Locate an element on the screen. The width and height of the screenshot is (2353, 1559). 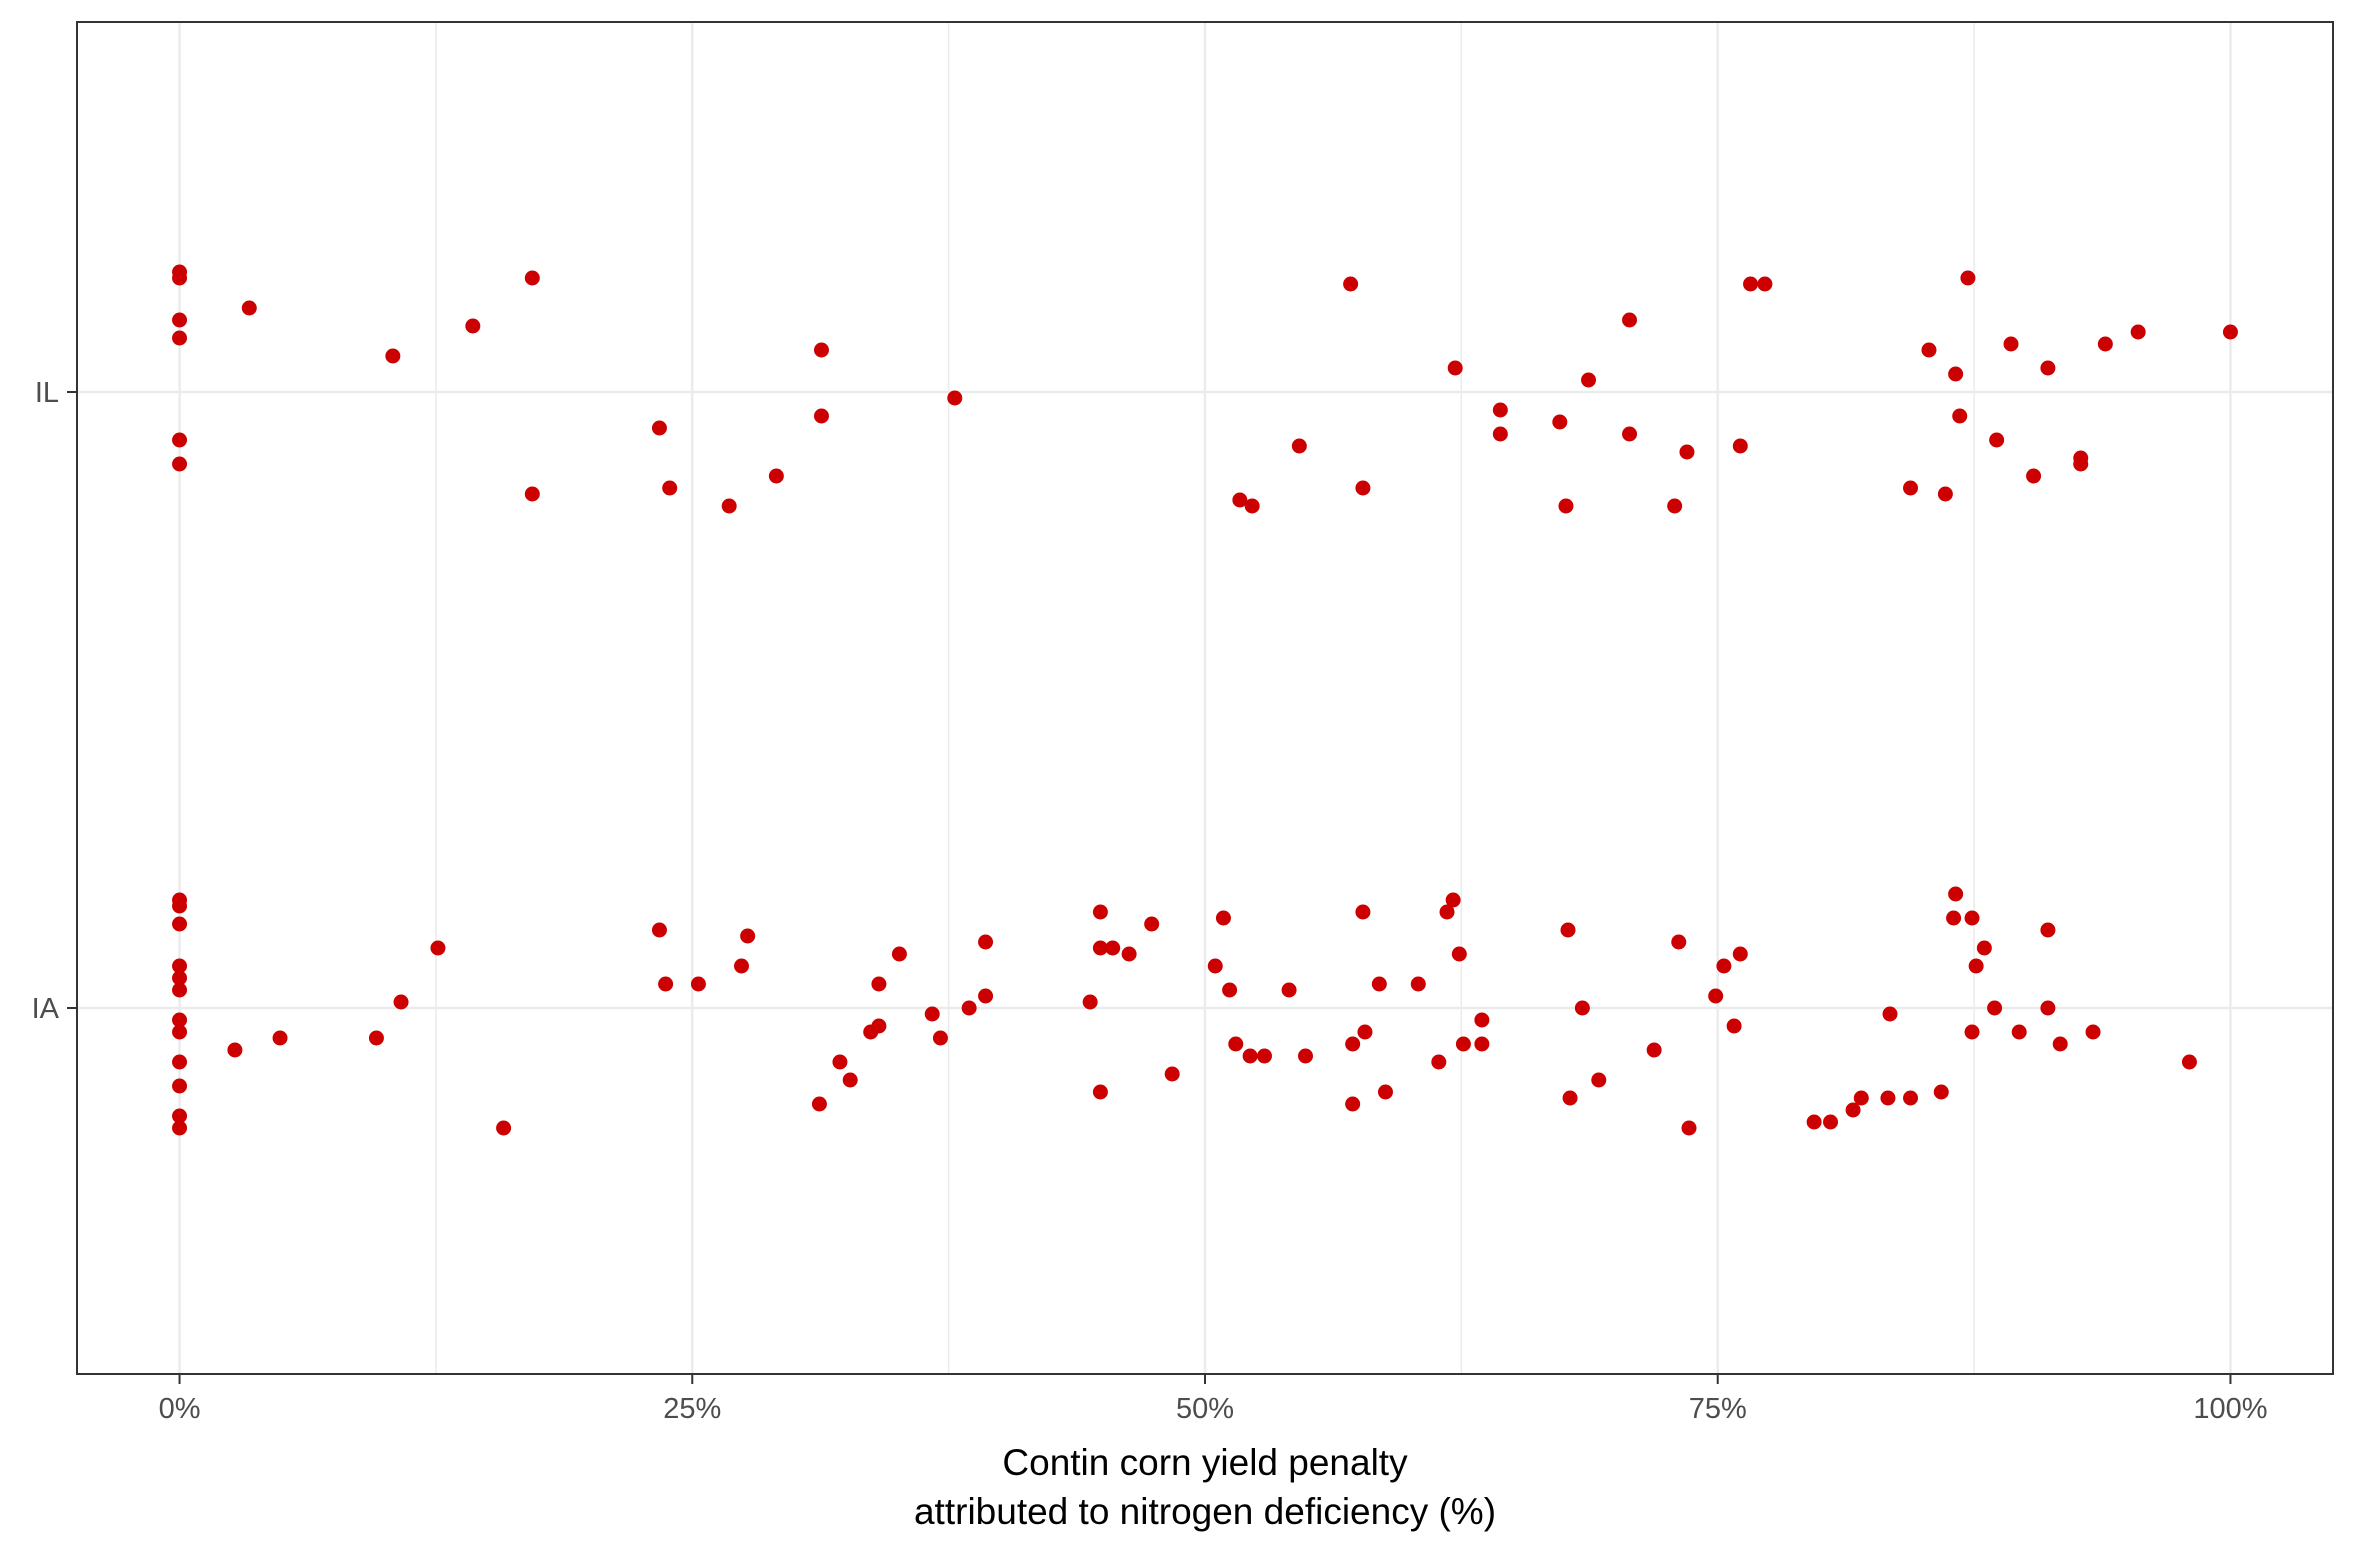
x-tick-label: 75% is located at coordinates (1718, 1409).